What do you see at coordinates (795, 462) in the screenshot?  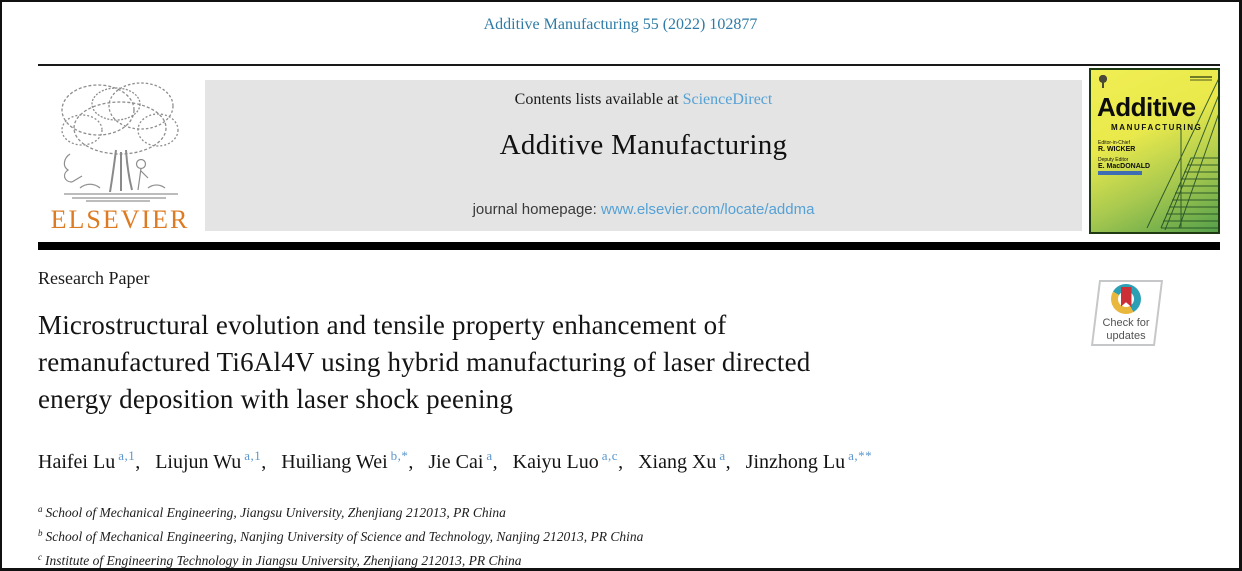 I see `author-name: Jinzhong Lu` at bounding box center [795, 462].